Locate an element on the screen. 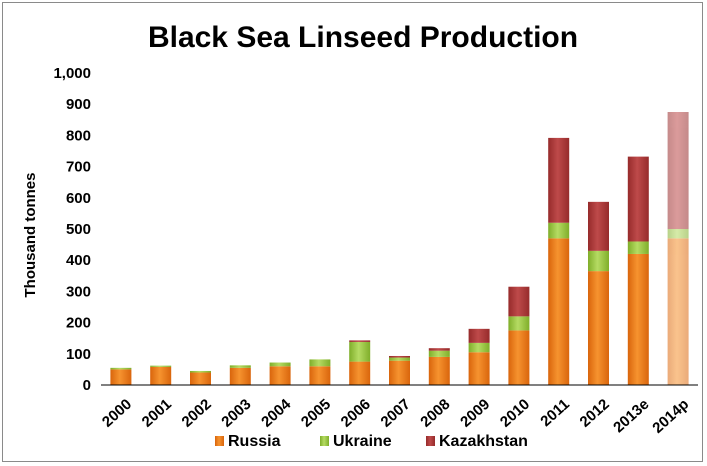 The image size is (707, 466). bar-stack-2014p is located at coordinates (678, 248).